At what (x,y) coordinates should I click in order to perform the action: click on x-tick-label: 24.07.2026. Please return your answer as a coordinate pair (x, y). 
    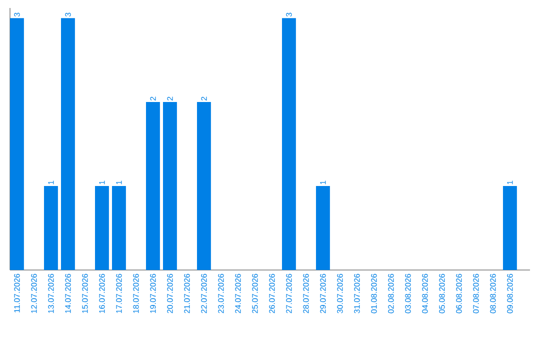
    Looking at the image, I should click on (238, 294).